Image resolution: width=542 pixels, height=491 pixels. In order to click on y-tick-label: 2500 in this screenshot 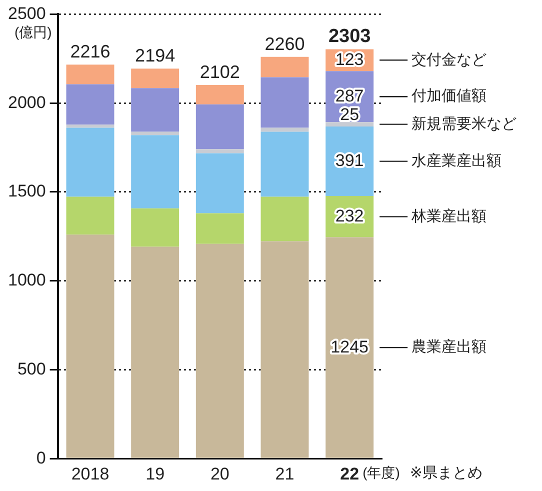, I will do `click(27, 13)`.